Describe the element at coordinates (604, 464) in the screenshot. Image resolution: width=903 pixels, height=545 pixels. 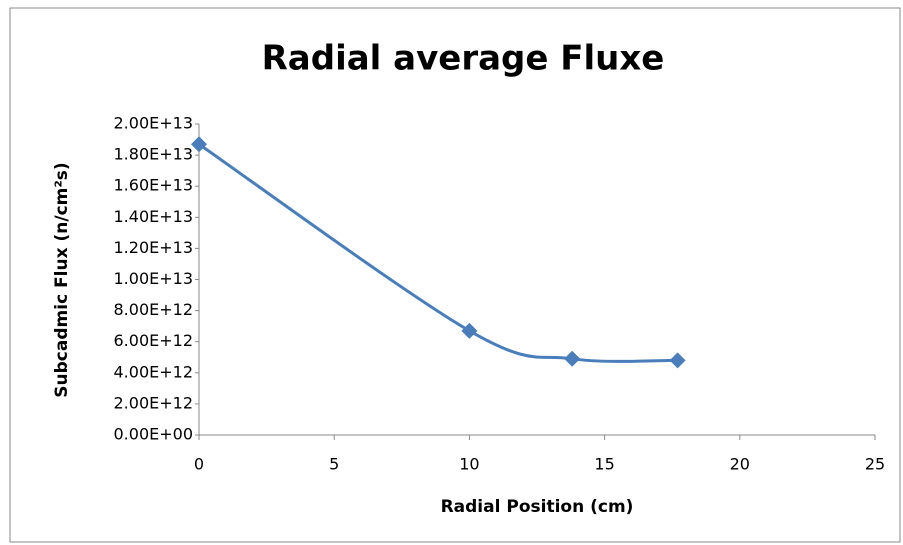
I see `x-tick-label: 15` at that location.